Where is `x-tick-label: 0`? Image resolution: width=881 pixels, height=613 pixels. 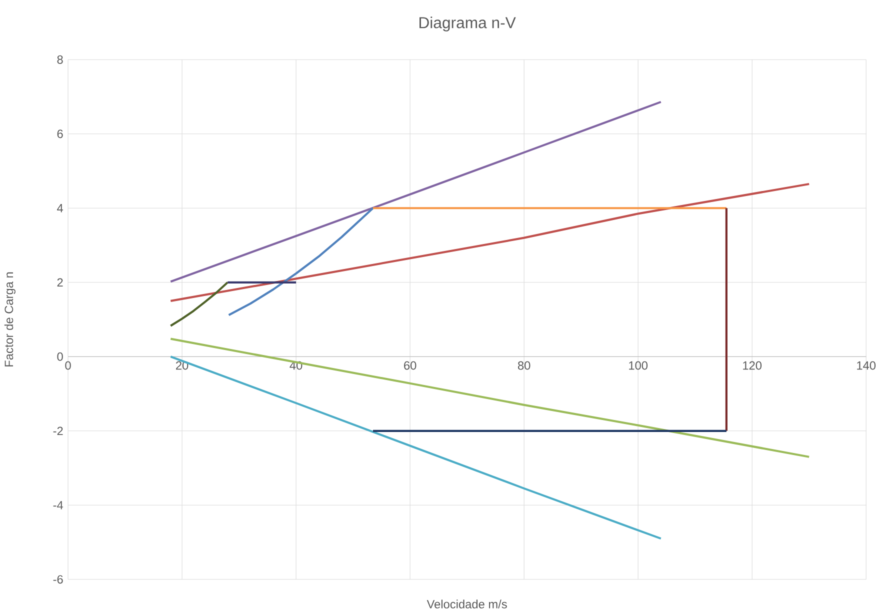
x-tick-label: 0 is located at coordinates (68, 365).